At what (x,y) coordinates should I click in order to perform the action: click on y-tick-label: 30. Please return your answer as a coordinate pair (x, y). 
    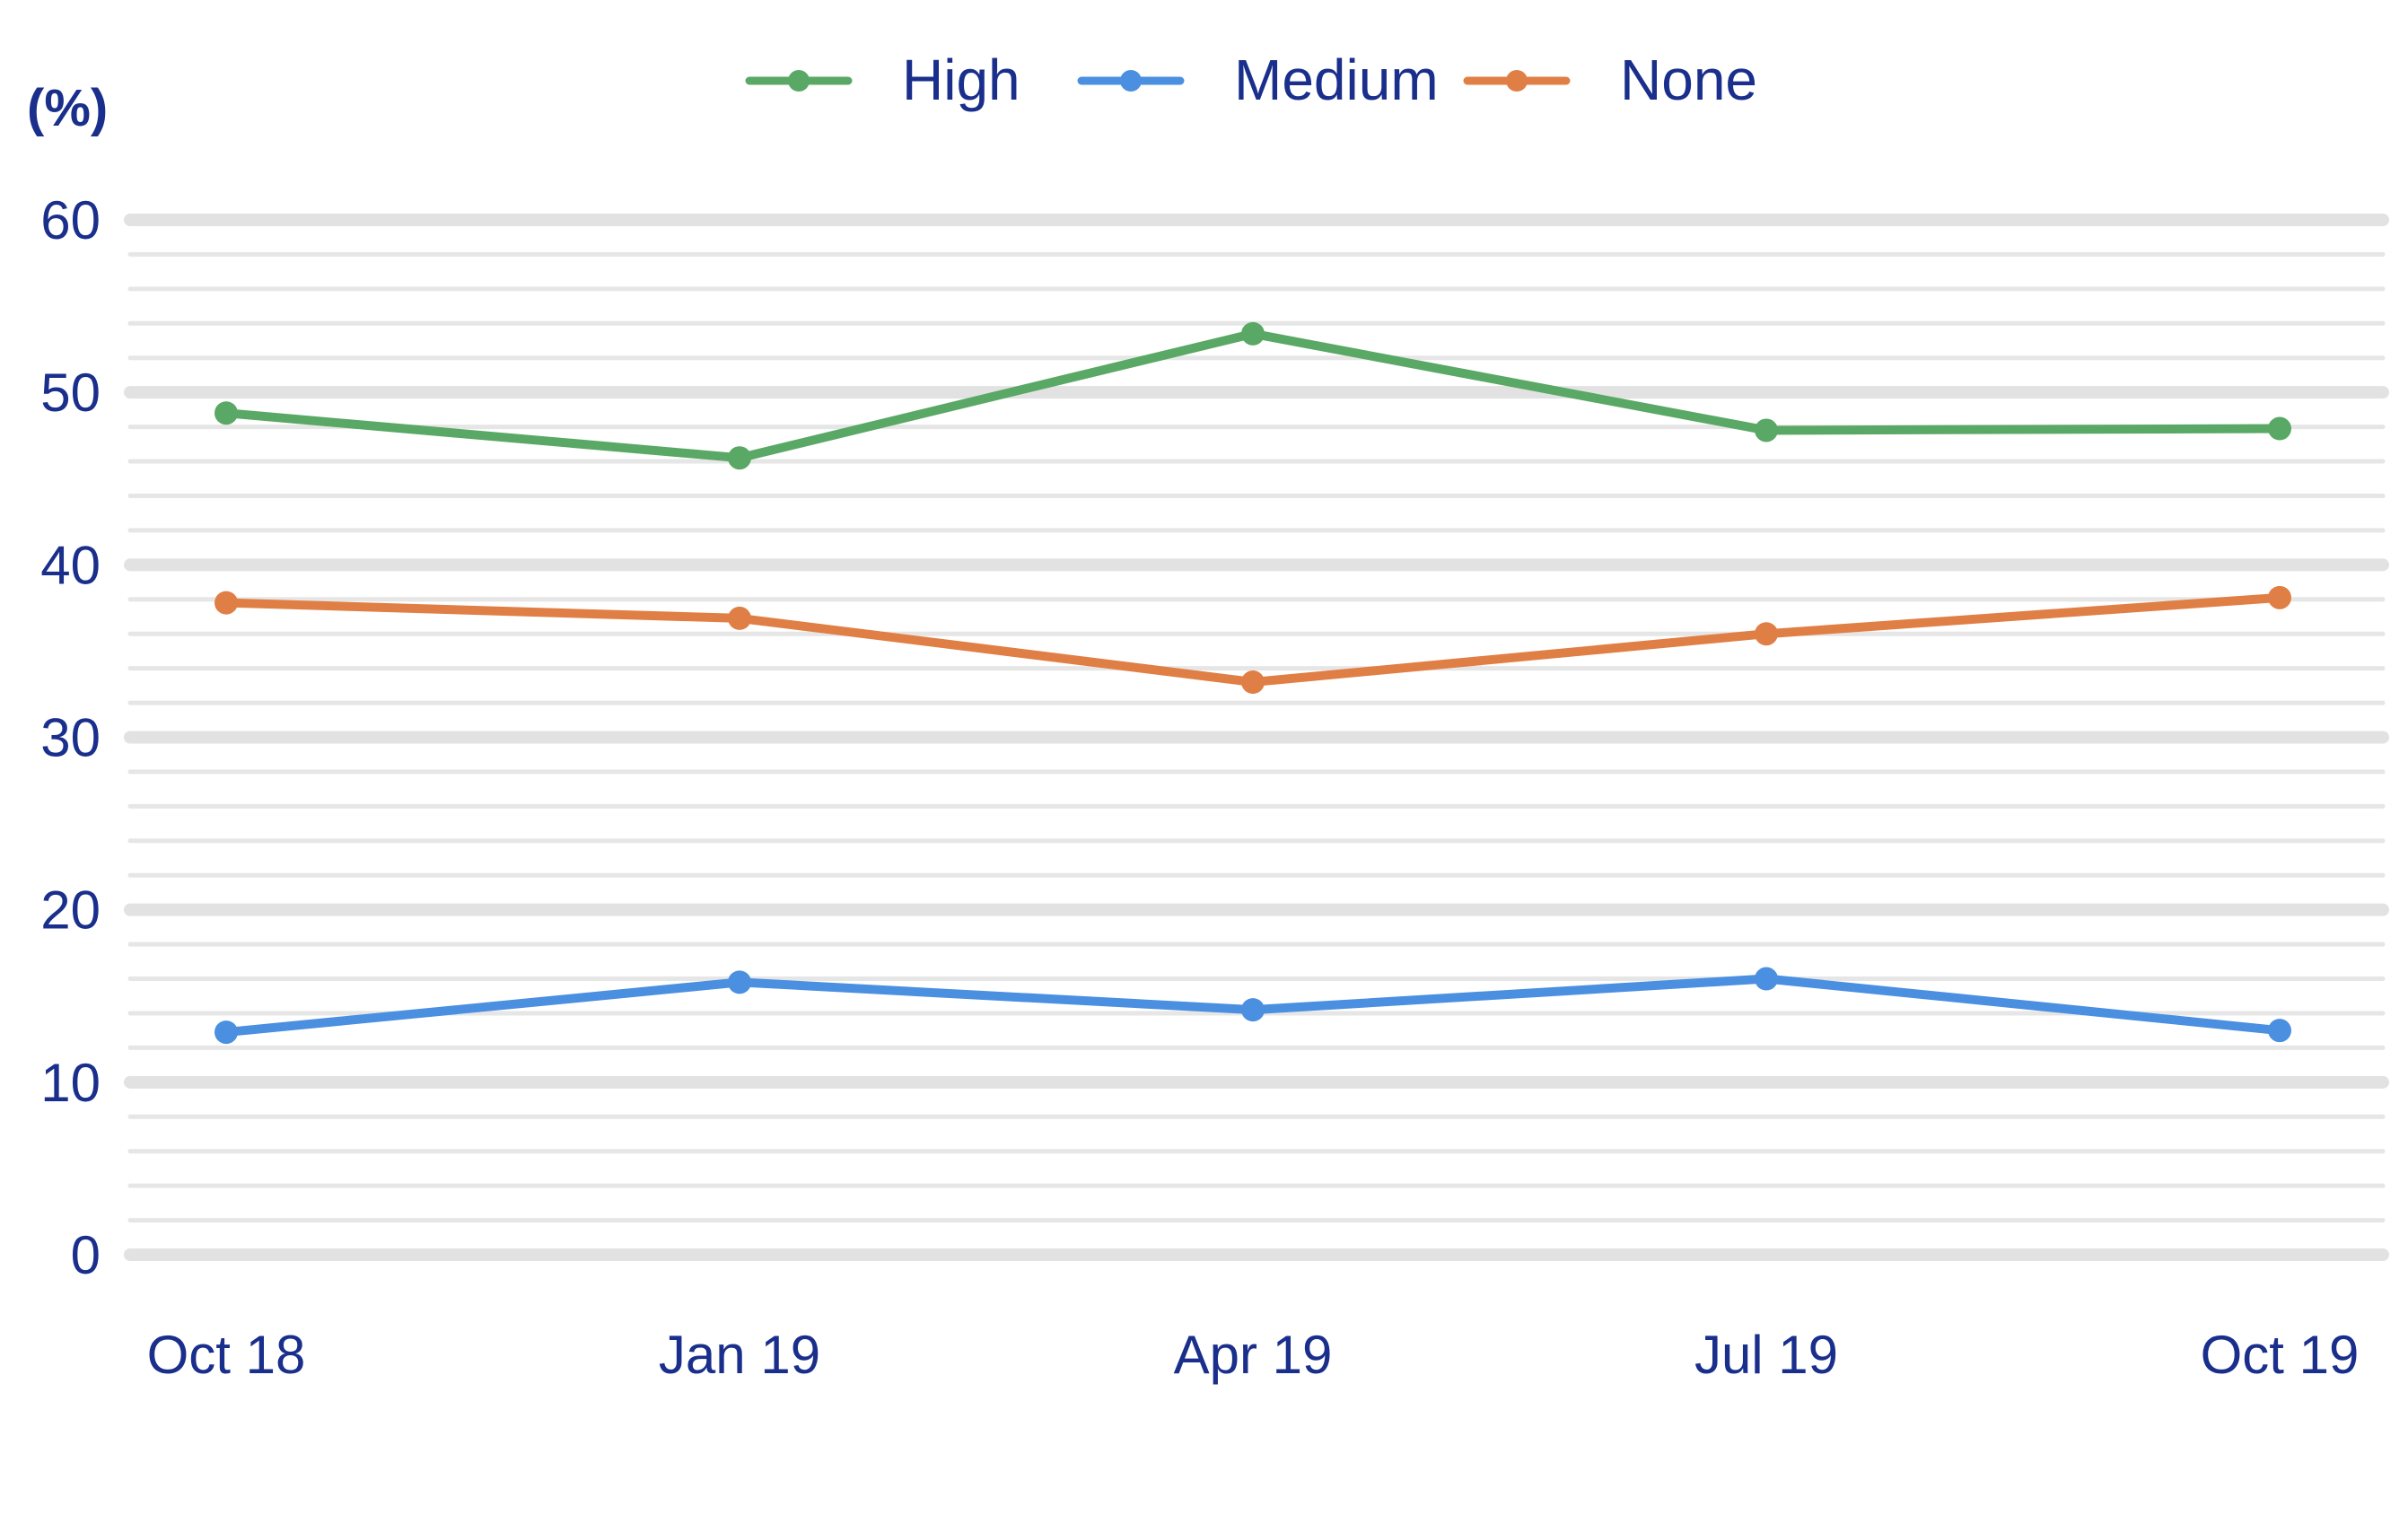
    Looking at the image, I should click on (70, 738).